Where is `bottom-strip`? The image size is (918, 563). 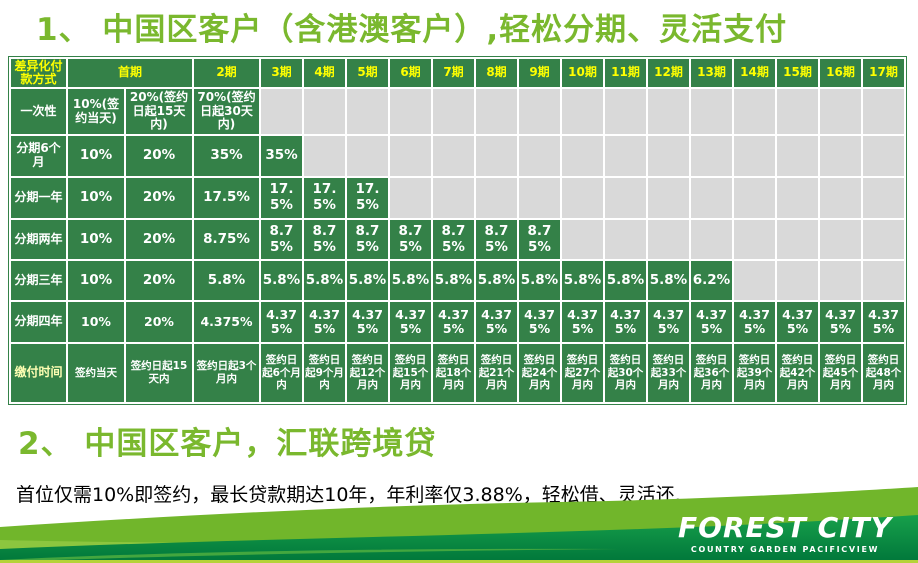 bottom-strip is located at coordinates (459, 561).